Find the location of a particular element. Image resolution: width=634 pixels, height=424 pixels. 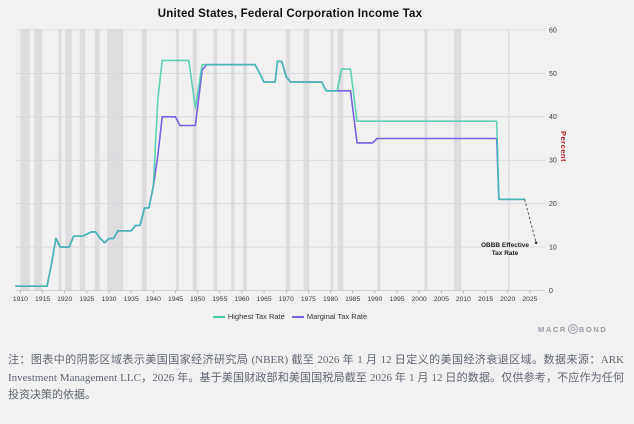

annotation-obbb-label: OBBB Effective Tax Rate is located at coordinates (505, 249).